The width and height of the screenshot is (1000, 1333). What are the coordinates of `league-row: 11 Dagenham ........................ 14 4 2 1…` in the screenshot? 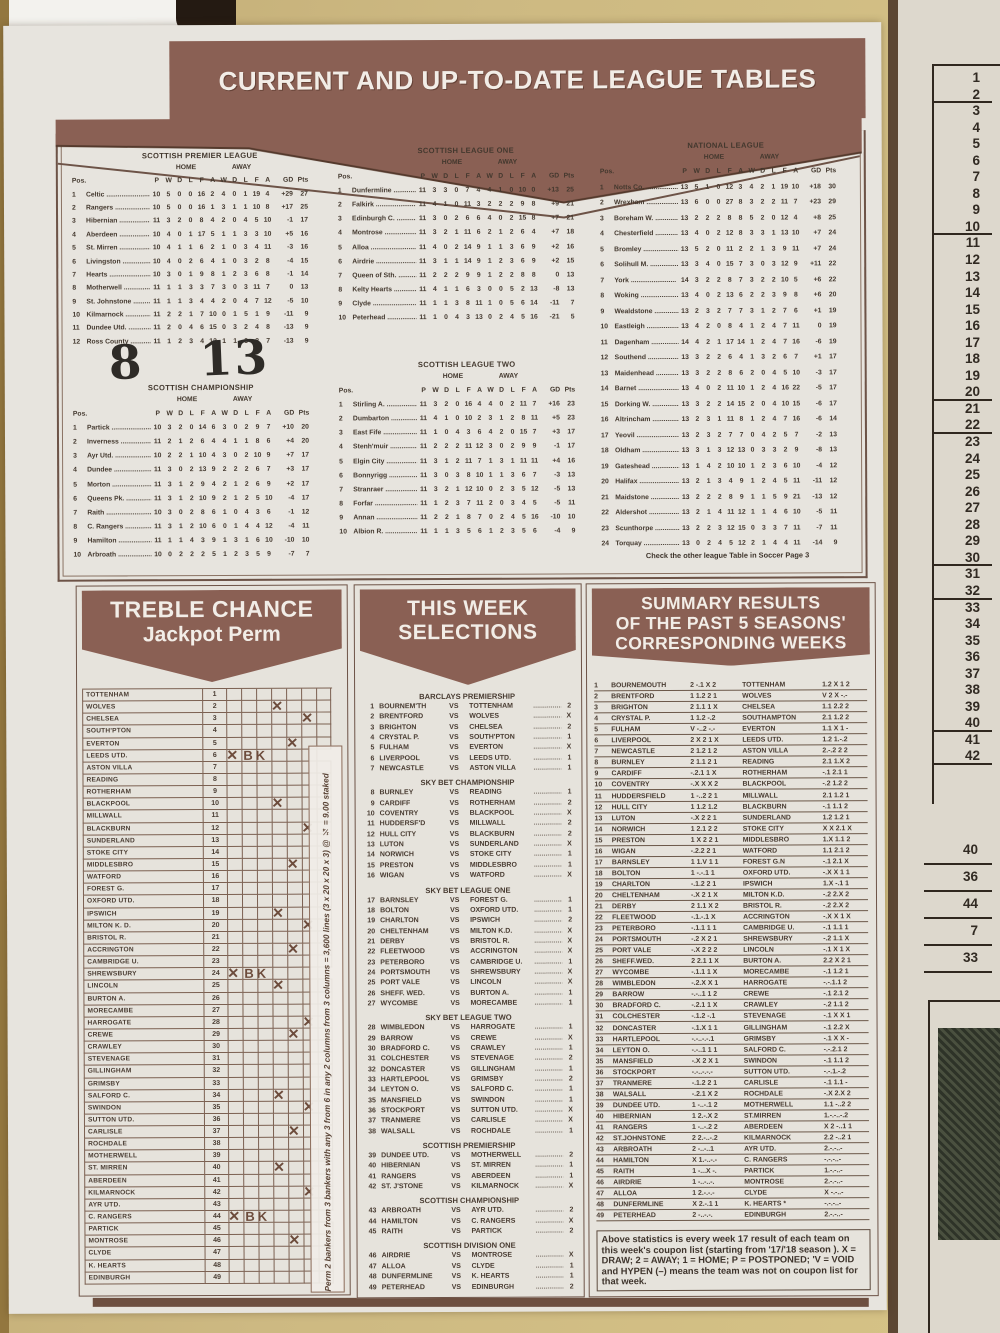 It's located at (727, 342).